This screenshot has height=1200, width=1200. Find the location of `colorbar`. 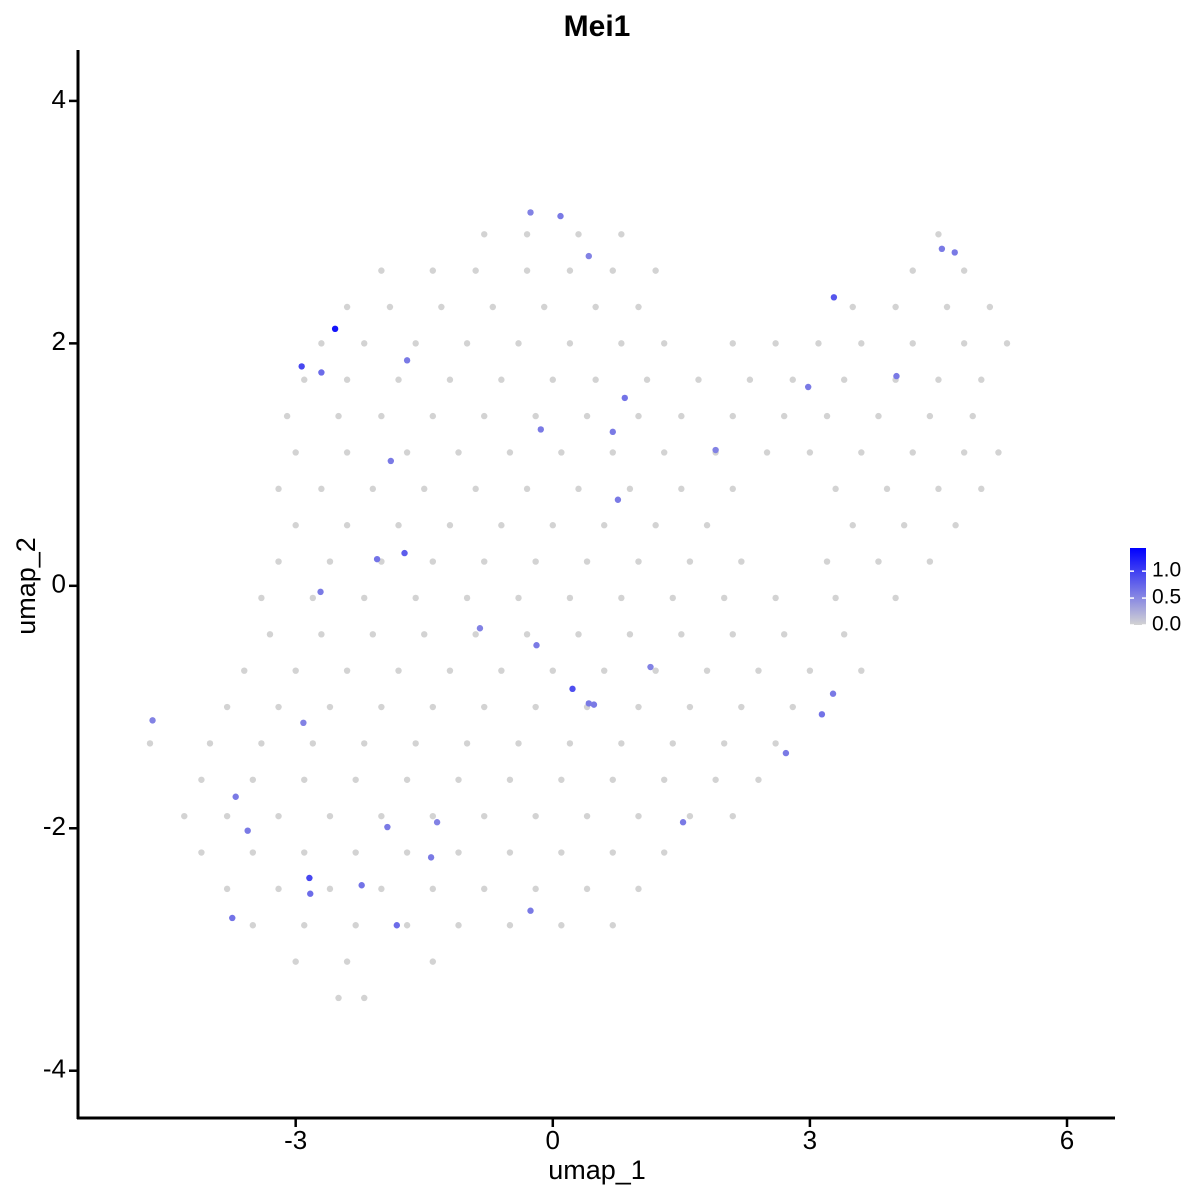

colorbar is located at coordinates (1138, 586).